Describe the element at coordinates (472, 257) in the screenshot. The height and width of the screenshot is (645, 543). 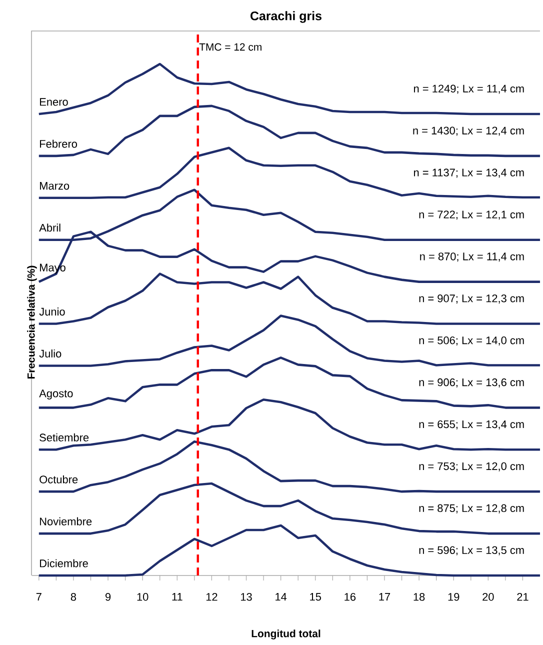
I see `annotation: n = 870; Lx = 11,4 cm` at that location.